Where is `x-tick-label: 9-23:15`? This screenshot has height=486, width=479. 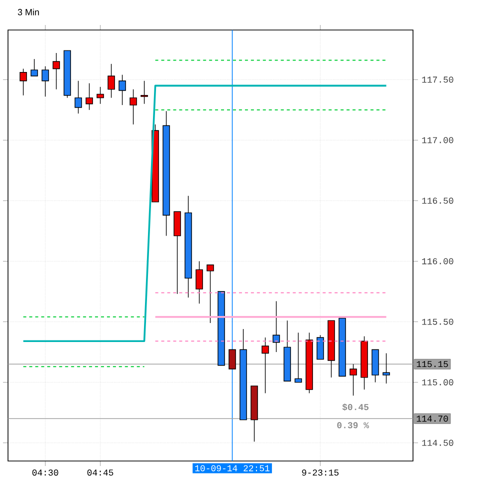
x-tick-label: 9-23:15 is located at coordinates (320, 473).